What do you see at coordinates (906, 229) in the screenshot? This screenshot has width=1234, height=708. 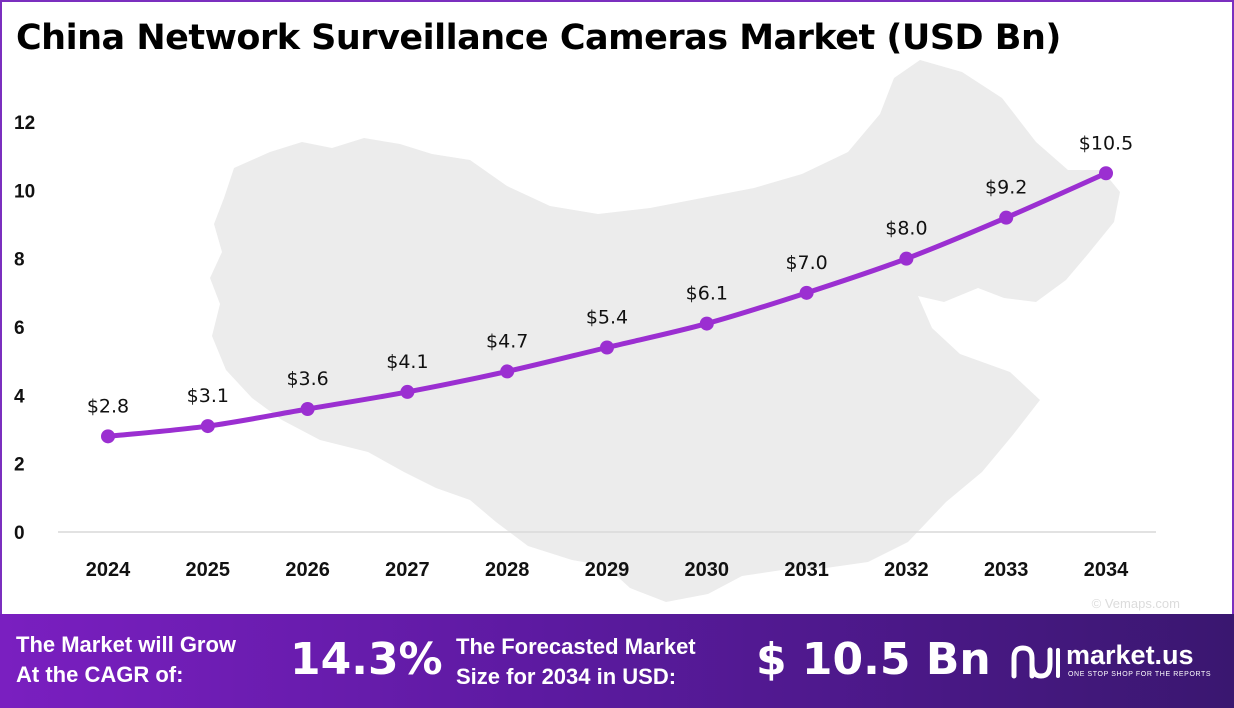 I see `data-label: $8.0` at bounding box center [906, 229].